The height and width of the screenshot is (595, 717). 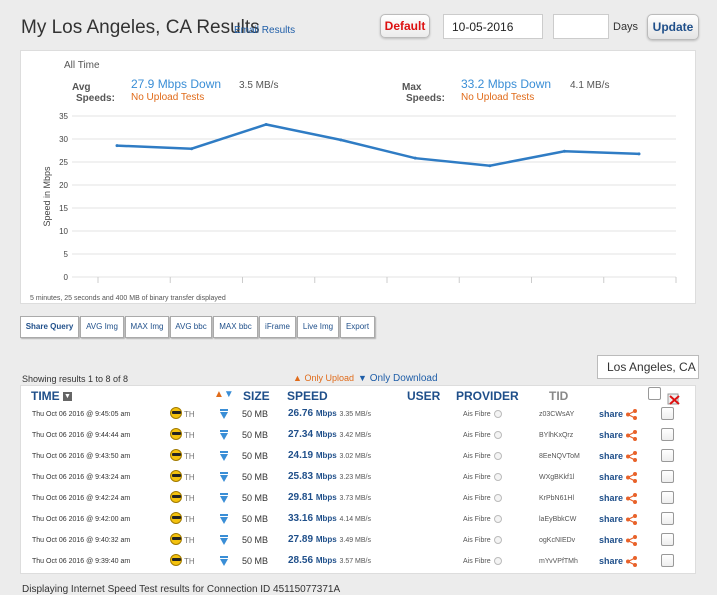 I want to click on row-country: TH, so click(x=189, y=456).